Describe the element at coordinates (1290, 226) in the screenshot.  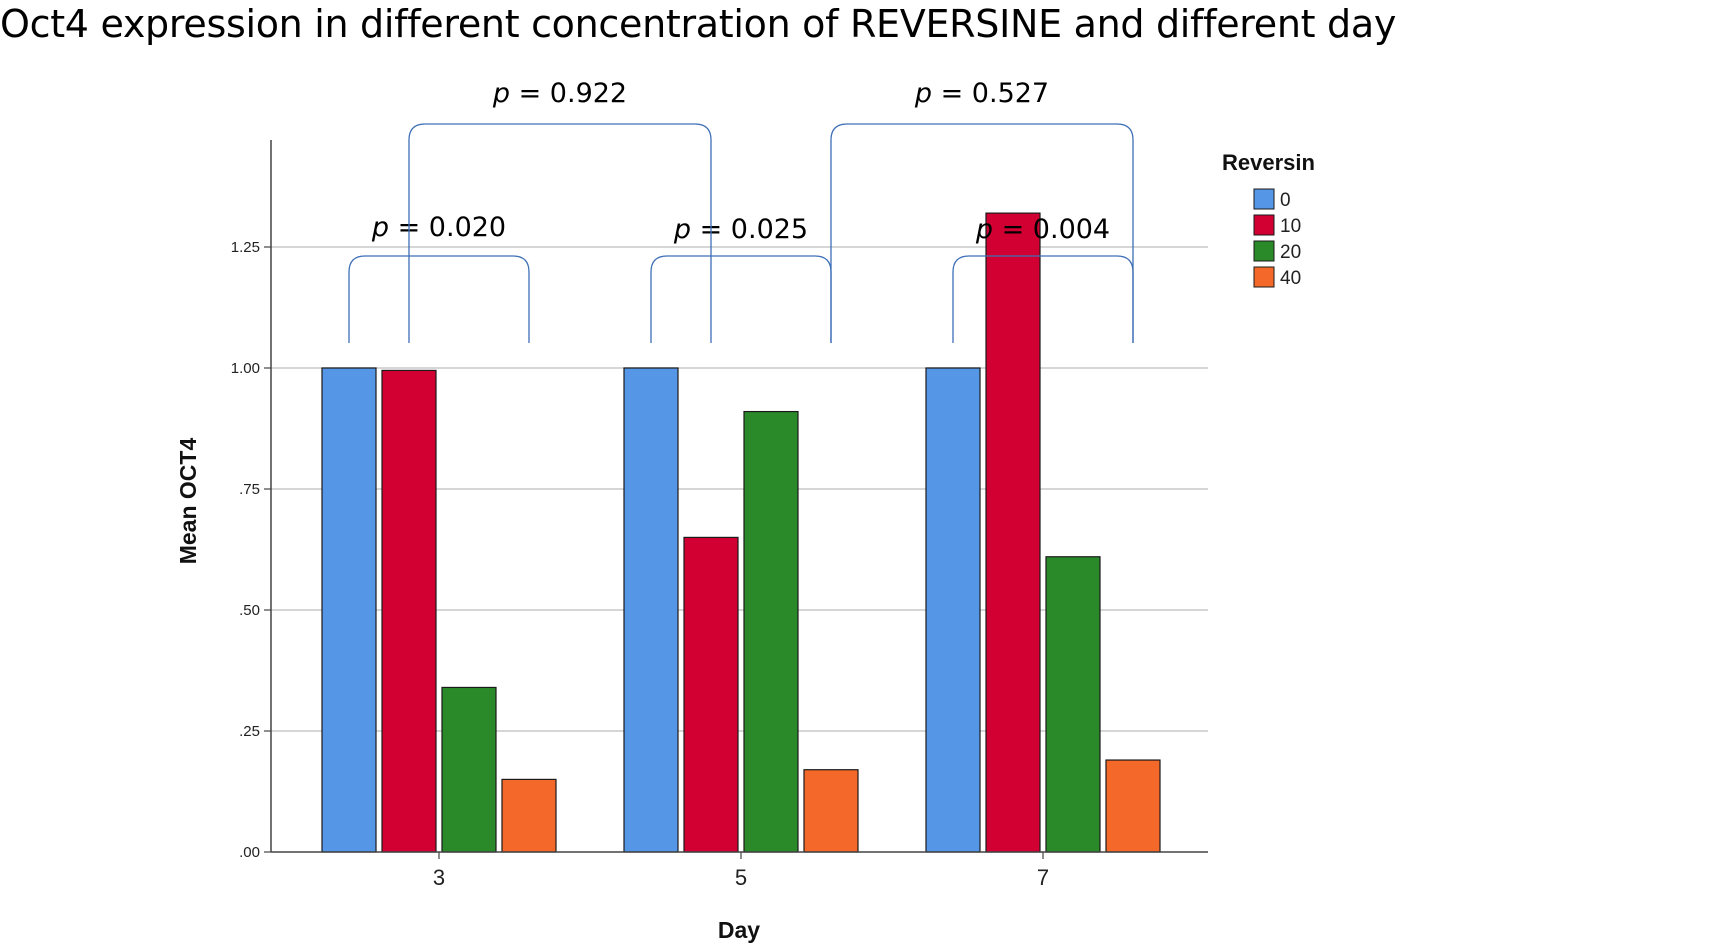
I see `legend-label: 10` at that location.